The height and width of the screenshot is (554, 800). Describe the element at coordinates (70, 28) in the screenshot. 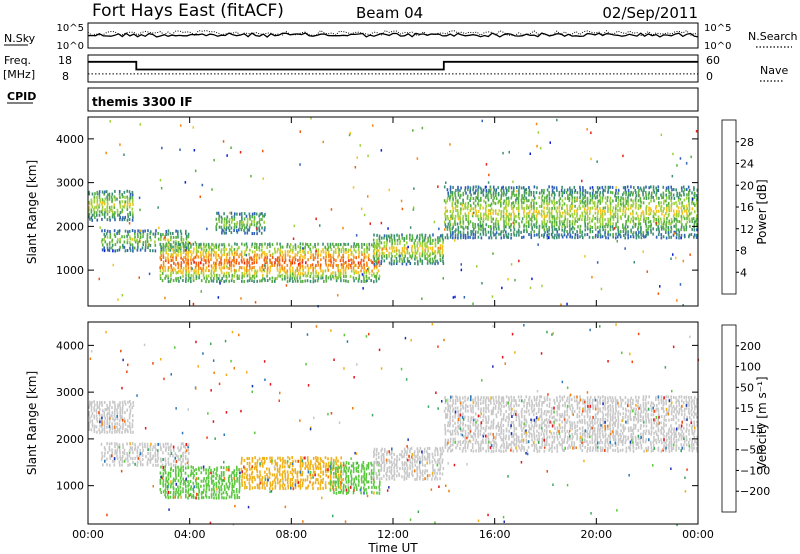

I see `noise-left-tick-top: 10^5` at that location.